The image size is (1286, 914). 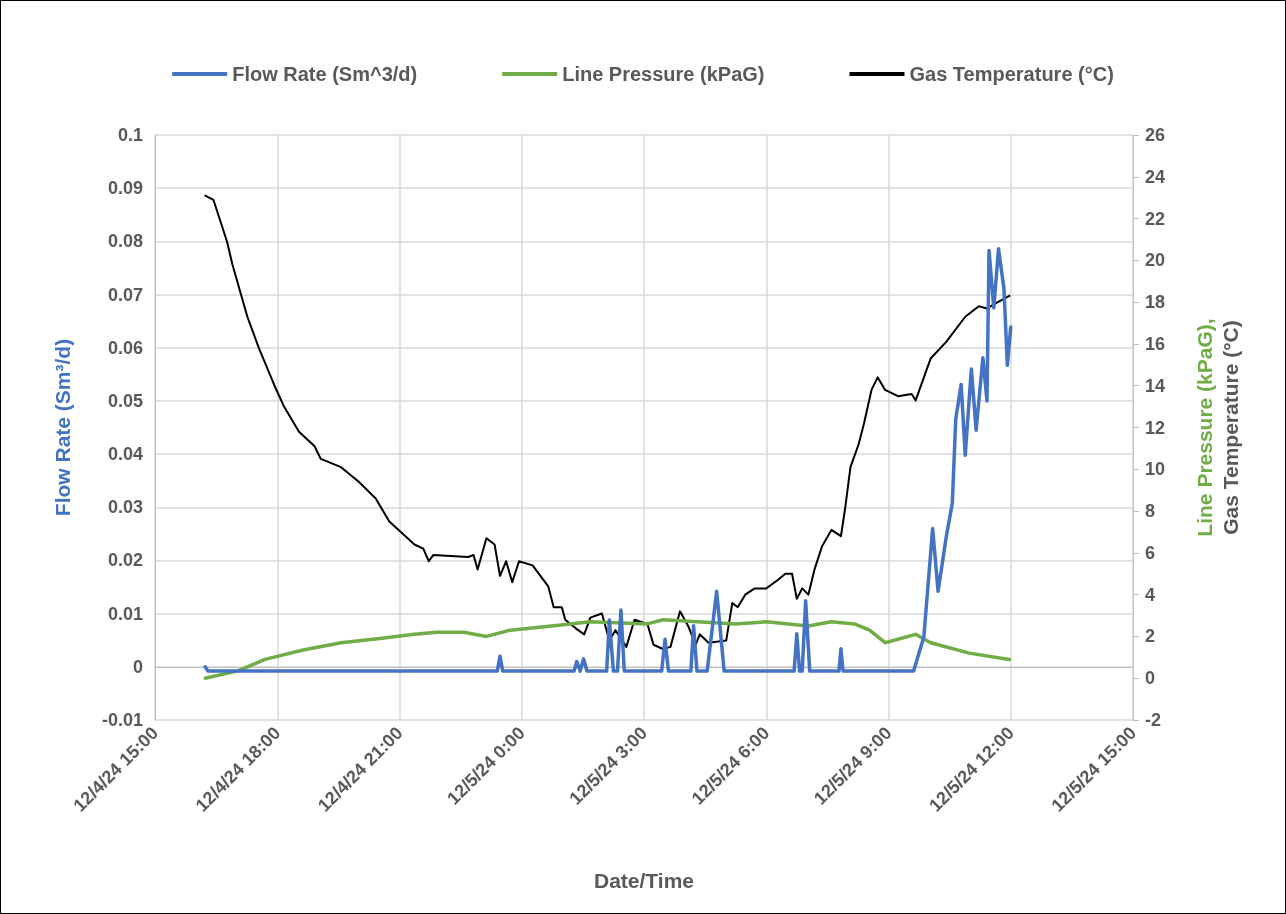 What do you see at coordinates (125, 347) in the screenshot?
I see `y-tick-label: 0.06` at bounding box center [125, 347].